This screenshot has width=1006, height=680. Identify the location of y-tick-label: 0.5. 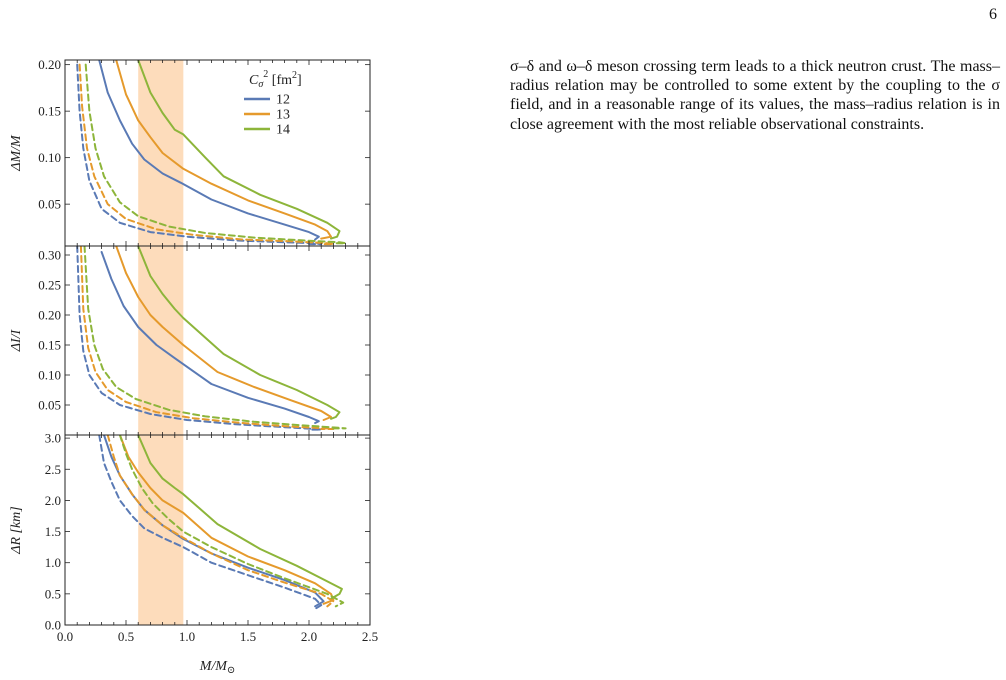
(53, 593).